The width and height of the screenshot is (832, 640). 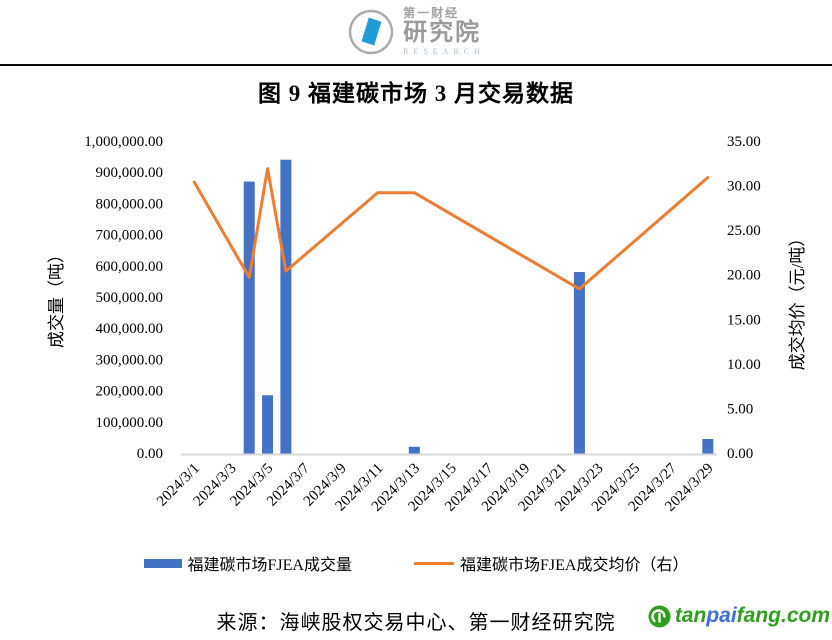 What do you see at coordinates (269, 565) in the screenshot?
I see `legend-volume-label: 福建碳市场FJEA成交量` at bounding box center [269, 565].